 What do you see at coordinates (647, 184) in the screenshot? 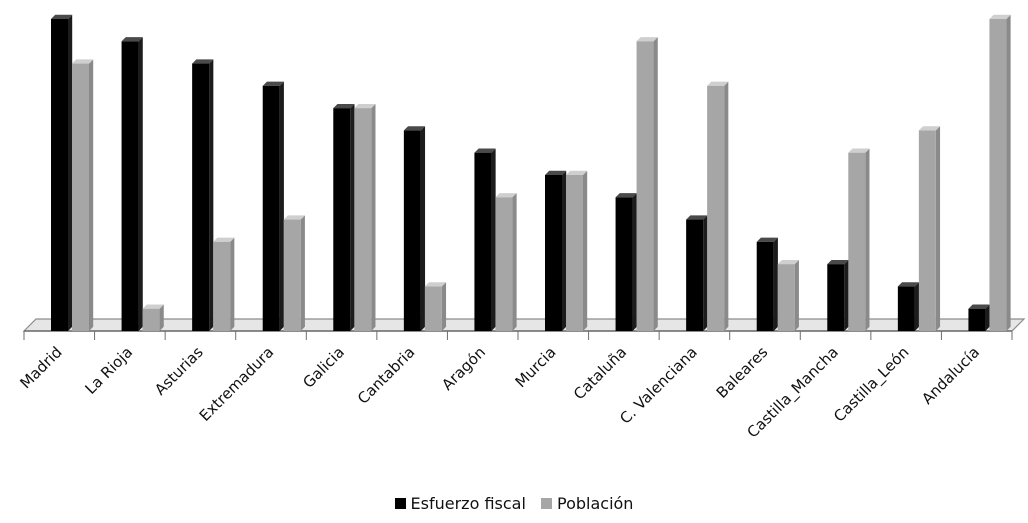
I see `bar-poblacion-cataluna` at bounding box center [647, 184].